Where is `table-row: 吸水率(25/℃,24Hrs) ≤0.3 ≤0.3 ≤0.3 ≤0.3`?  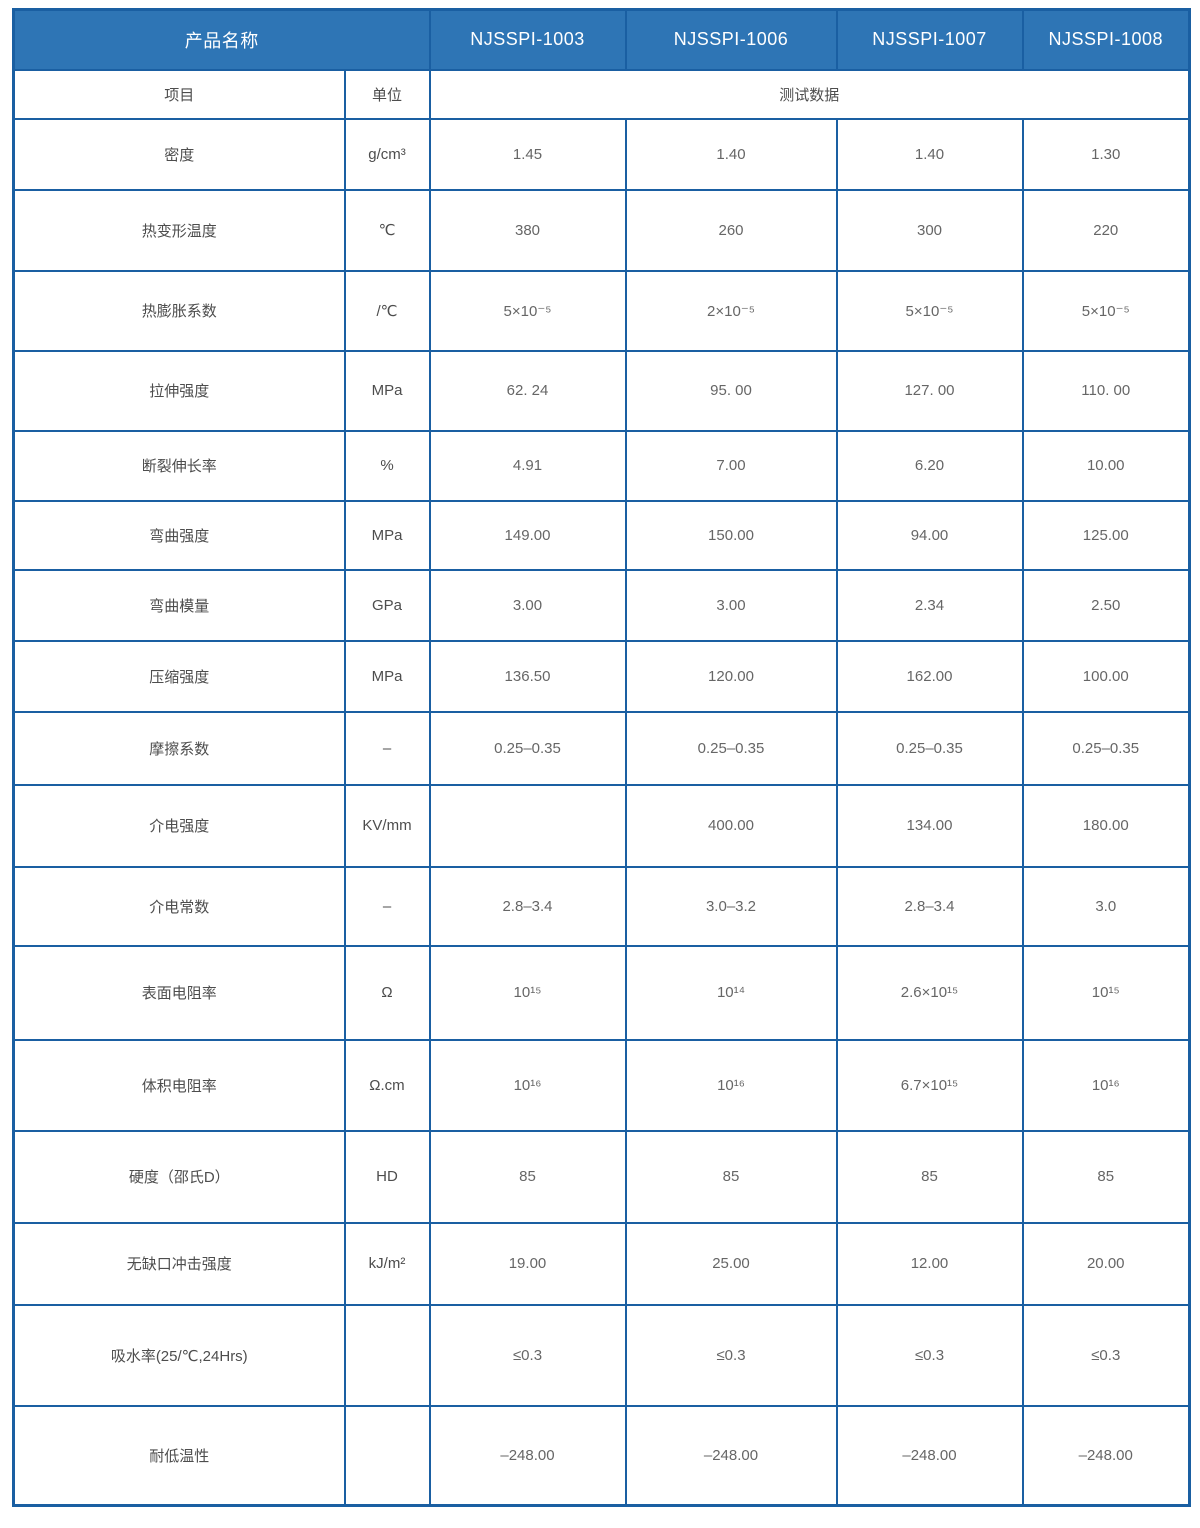 table-row: 吸水率(25/℃,24Hrs) ≤0.3 ≤0.3 ≤0.3 ≤0.3 is located at coordinates (601, 1355).